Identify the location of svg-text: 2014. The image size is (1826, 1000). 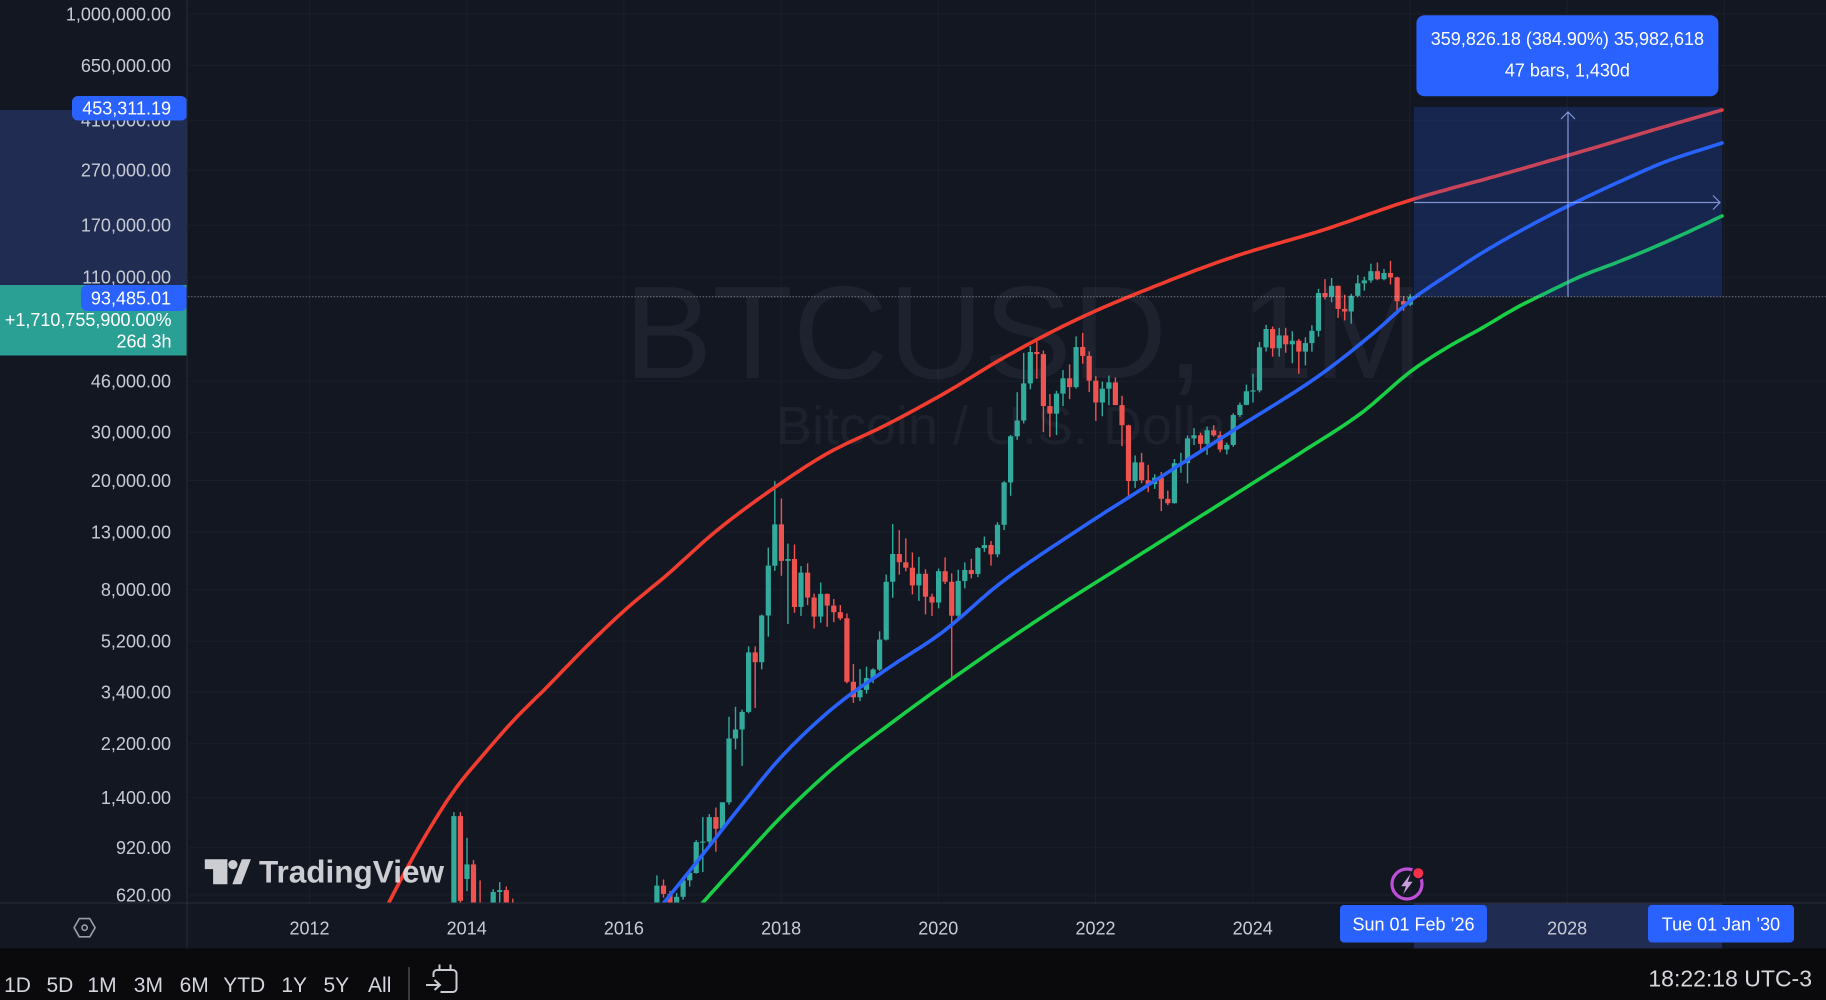
(467, 929).